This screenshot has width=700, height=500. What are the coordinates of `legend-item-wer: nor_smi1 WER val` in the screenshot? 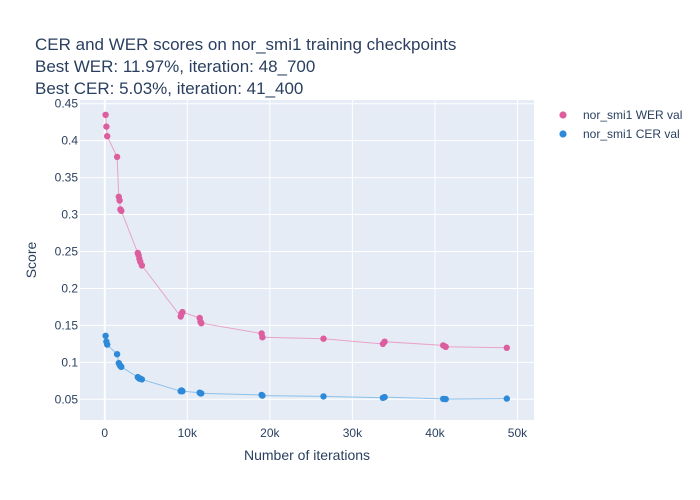 It's located at (620, 115).